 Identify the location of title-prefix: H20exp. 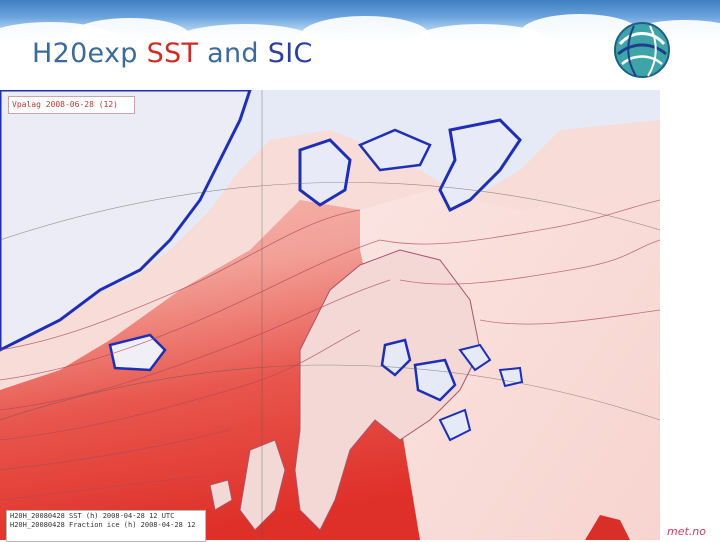
(85, 53).